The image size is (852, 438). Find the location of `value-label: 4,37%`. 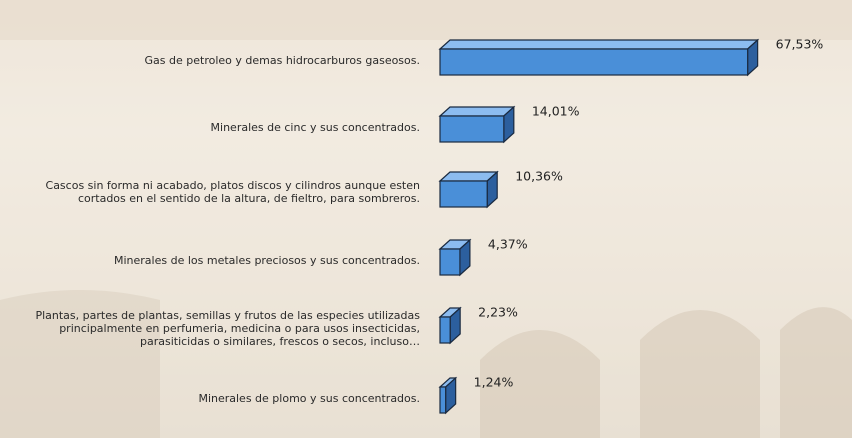

value-label: 4,37% is located at coordinates (508, 244).